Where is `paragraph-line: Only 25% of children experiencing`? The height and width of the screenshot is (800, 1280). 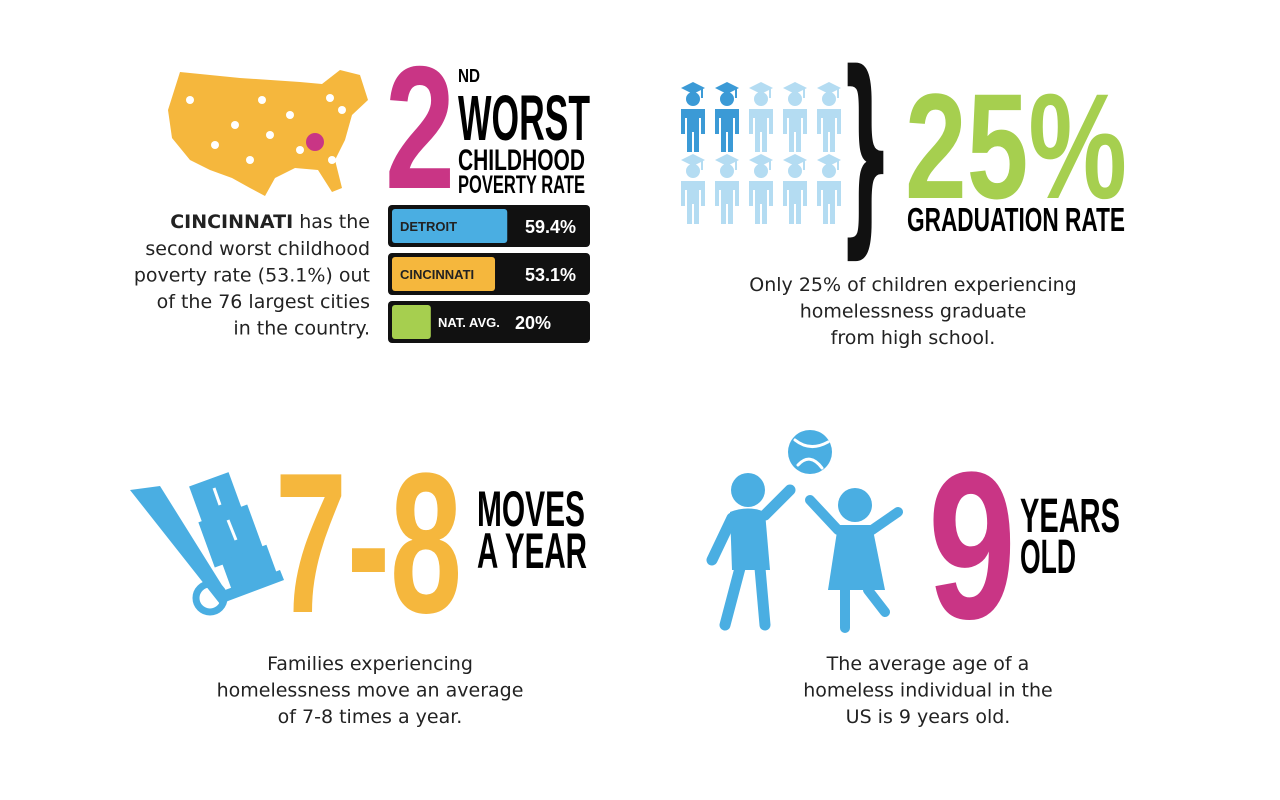
paragraph-line: Only 25% of children experiencing is located at coordinates (912, 285).